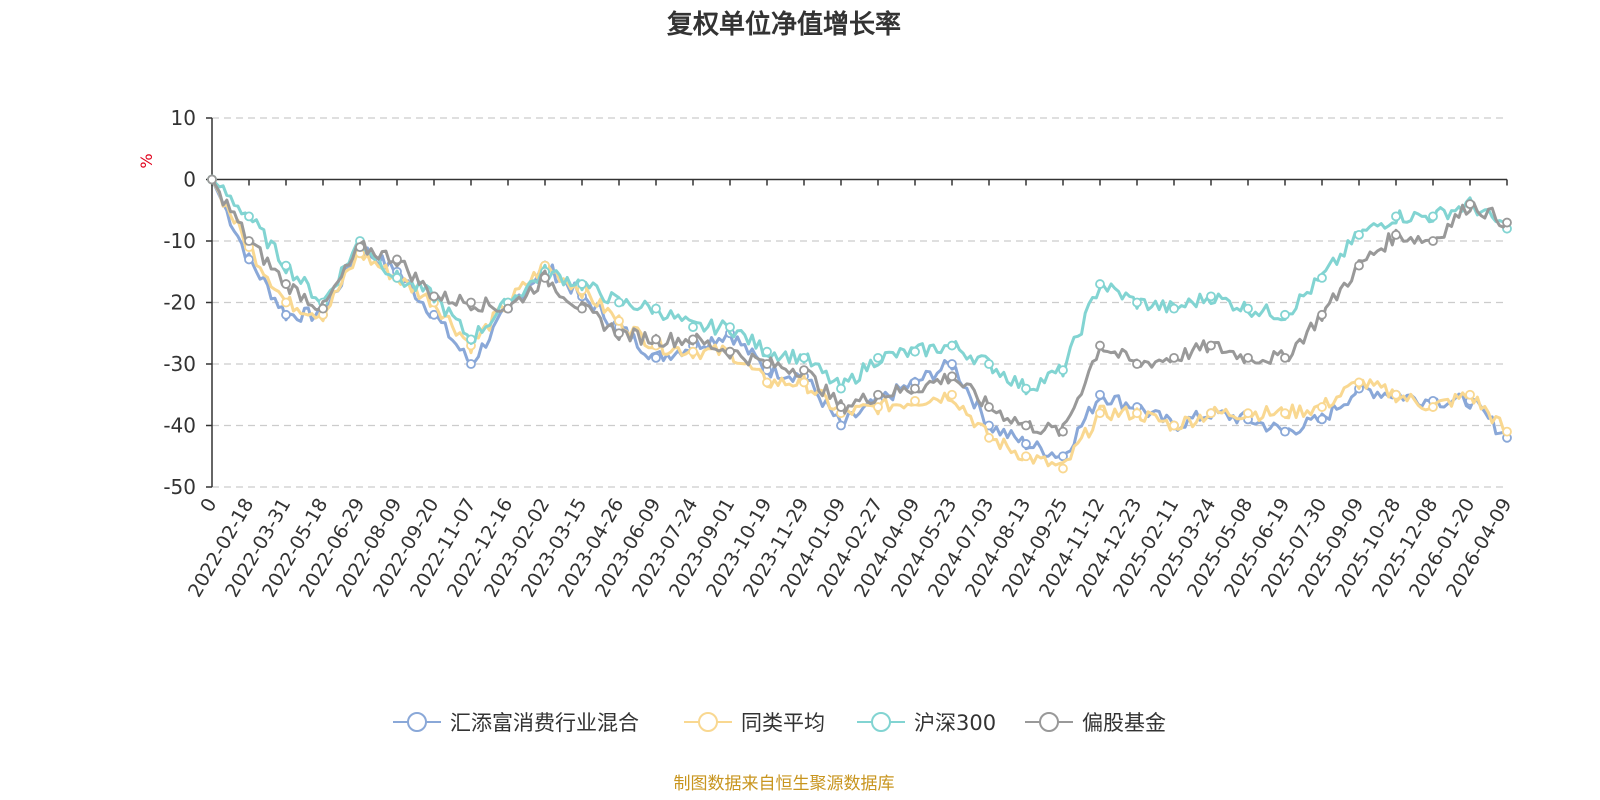 The height and width of the screenshot is (800, 1600). I want to click on legend-label: 偏股基金, so click(1124, 723).